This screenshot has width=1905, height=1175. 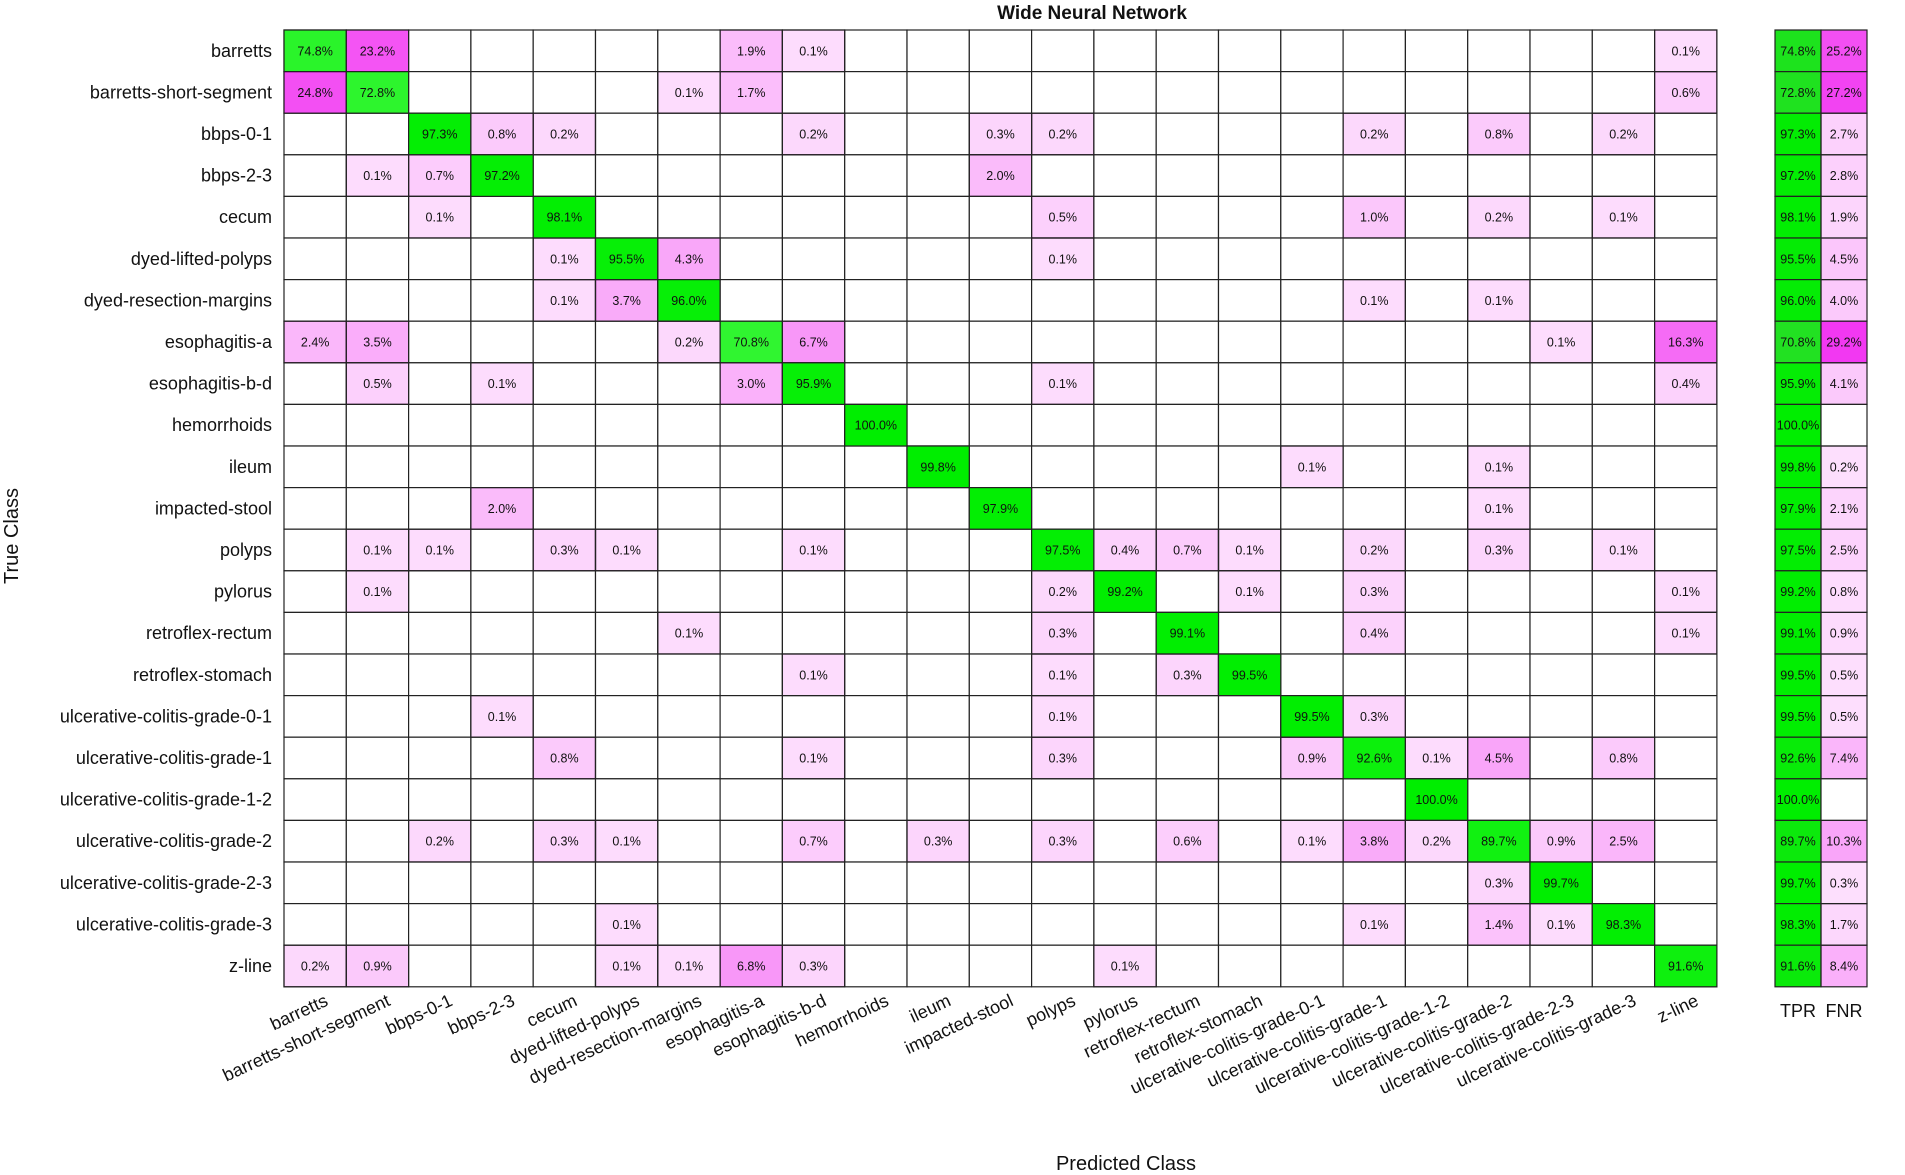 What do you see at coordinates (1798, 800) in the screenshot?
I see `tpr-value: 100.0%` at bounding box center [1798, 800].